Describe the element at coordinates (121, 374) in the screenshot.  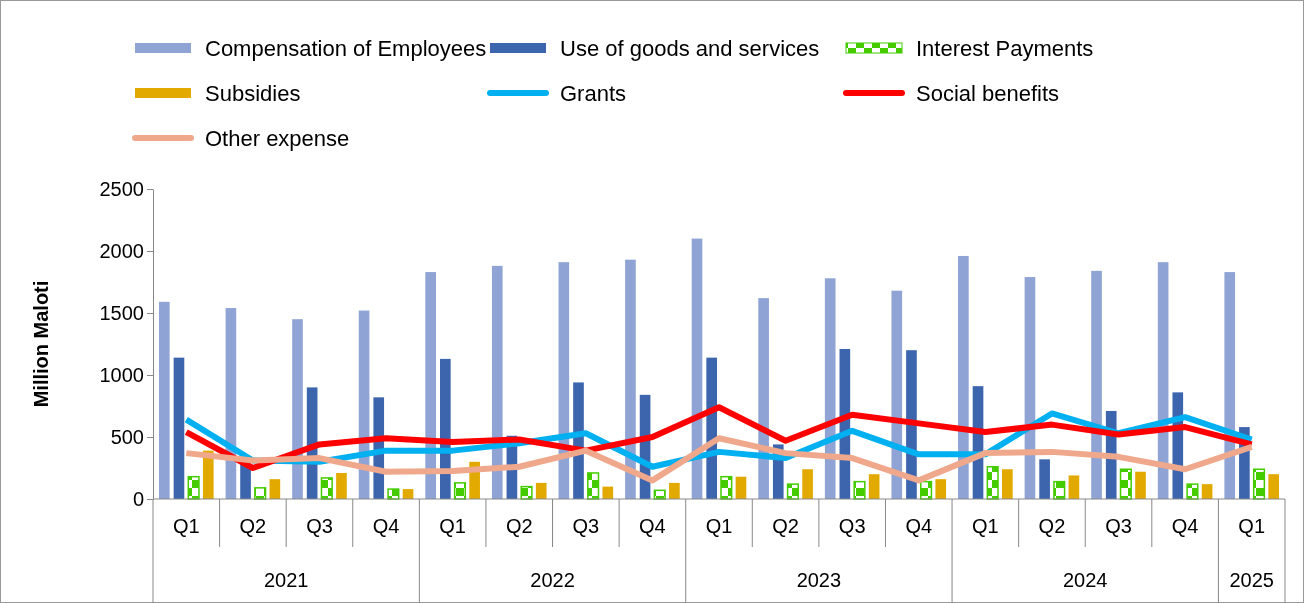
I see `y-tick-label: 1000` at that location.